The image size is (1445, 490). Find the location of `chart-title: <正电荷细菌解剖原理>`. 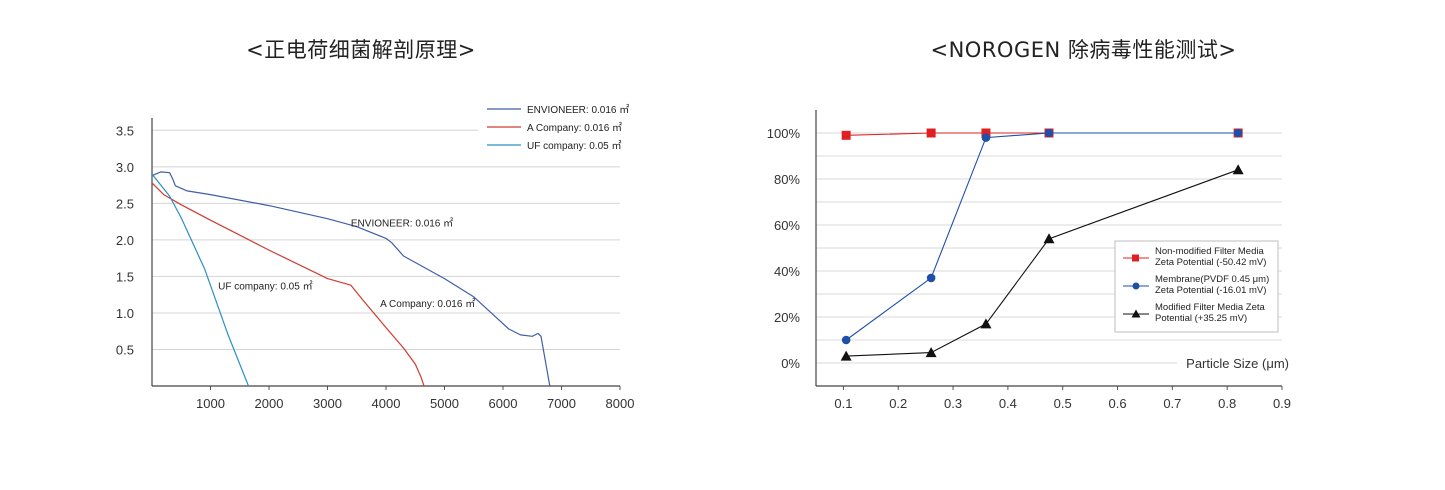

chart-title: <正电荷细菌解剖原理> is located at coordinates (361, 50).